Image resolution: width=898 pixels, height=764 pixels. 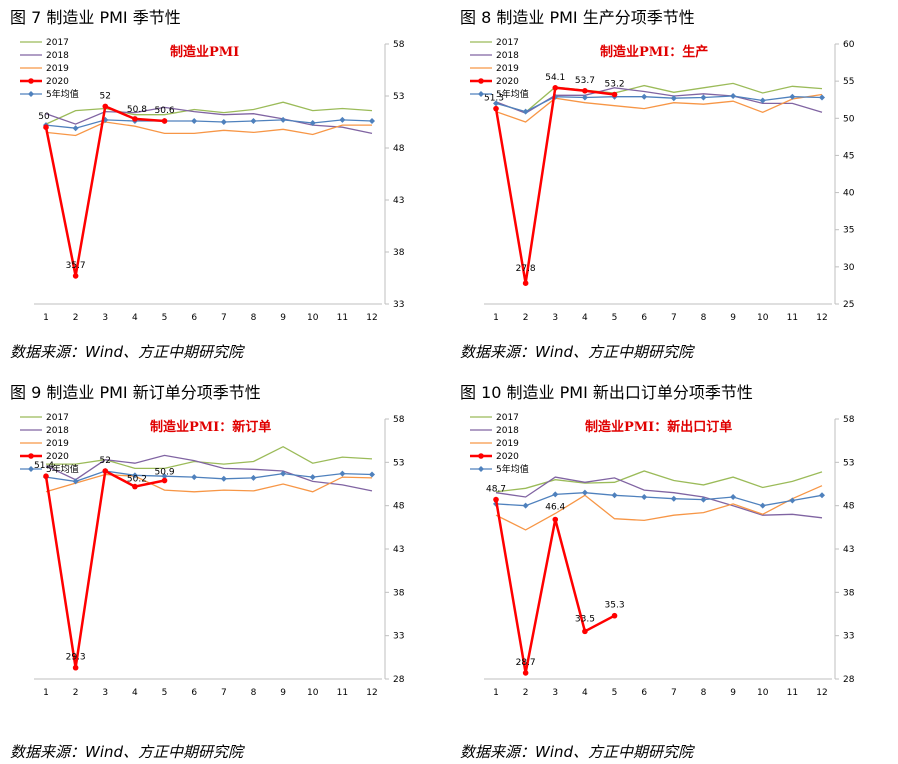 I want to click on panel-title-1: 图 7 制造业 PMI 季节性, so click(x=95, y=17).